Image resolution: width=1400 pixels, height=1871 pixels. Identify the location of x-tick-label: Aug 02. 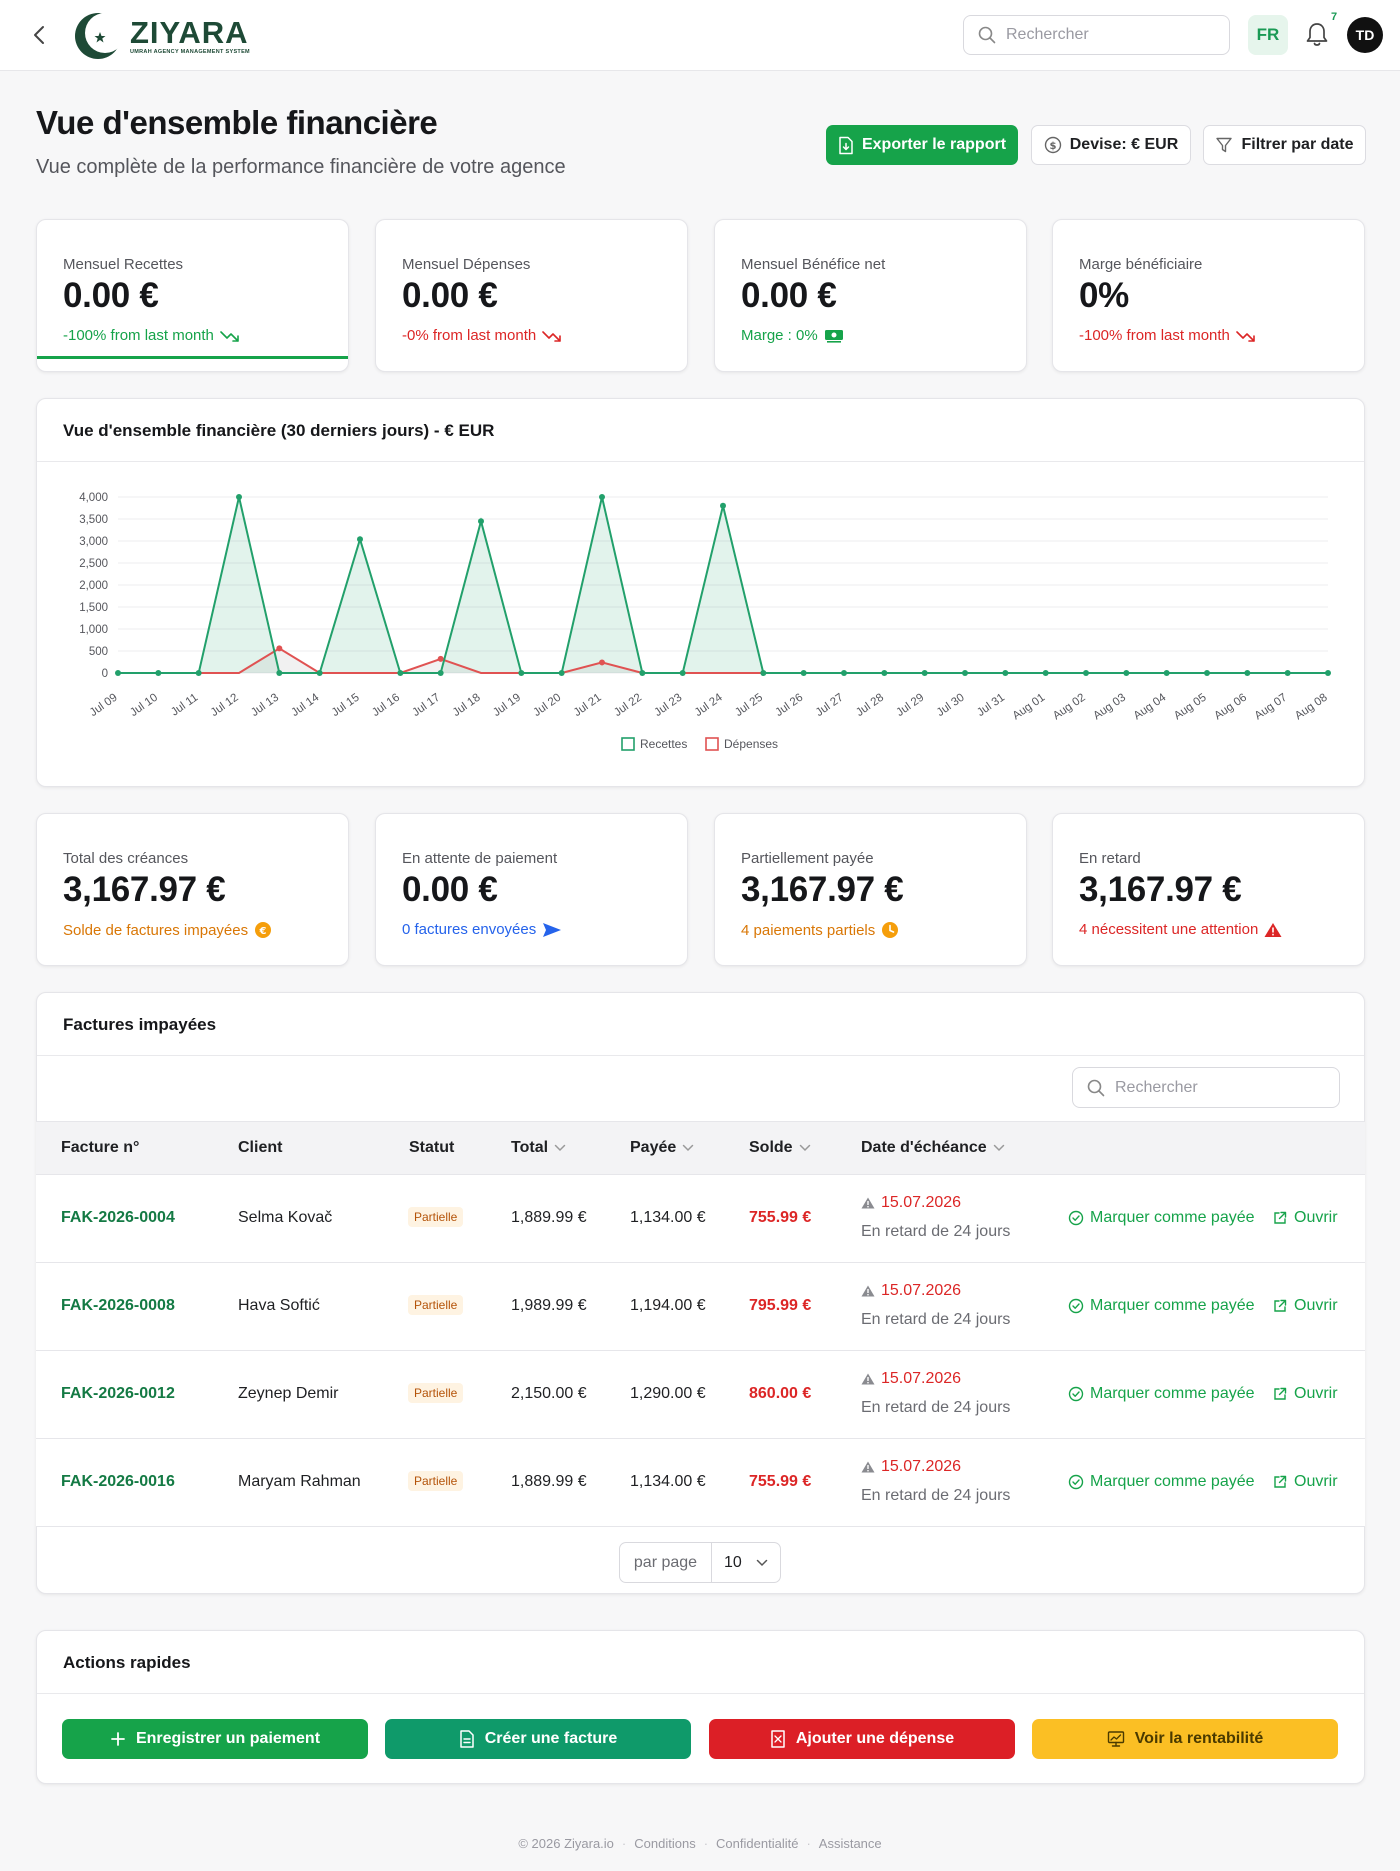
(1069, 707).